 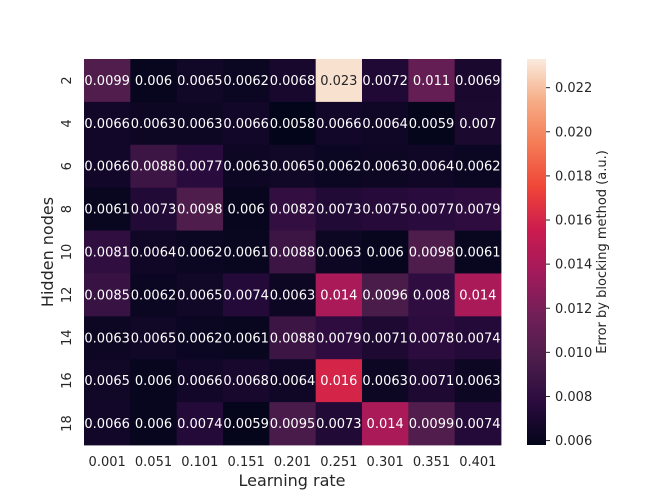 What do you see at coordinates (602, 252) in the screenshot?
I see `colorbar-label: Error by blocking method (a.u.)` at bounding box center [602, 252].